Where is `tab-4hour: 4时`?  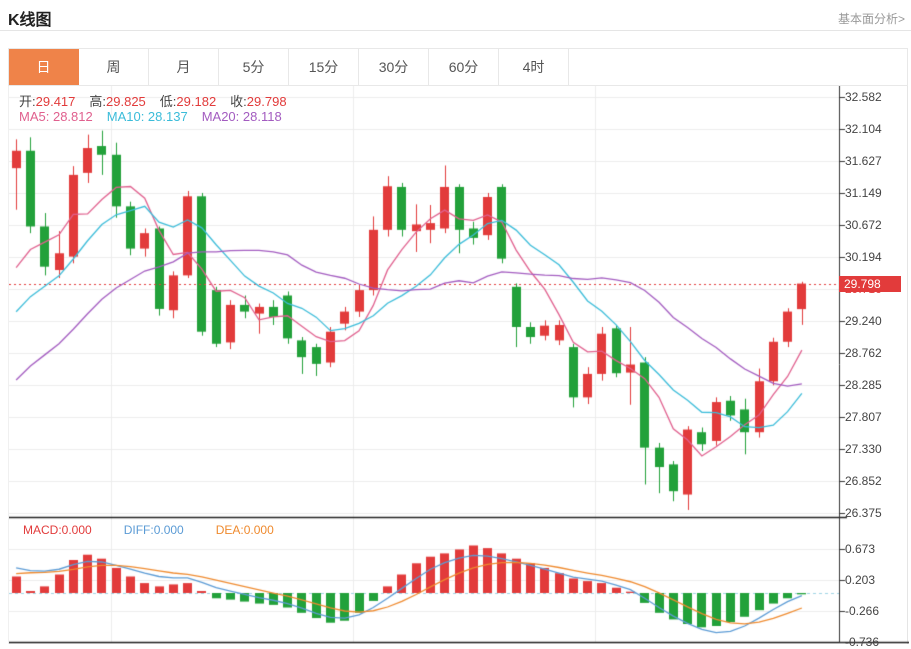
tab-4hour: 4时 is located at coordinates (534, 67).